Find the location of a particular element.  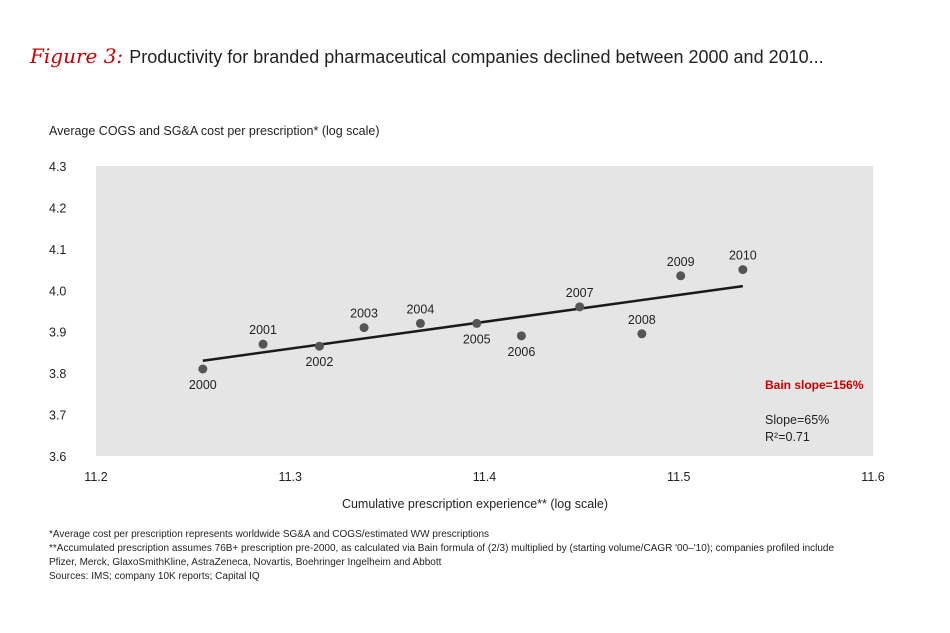

y-tick-label: 4.0 is located at coordinates (57, 291).